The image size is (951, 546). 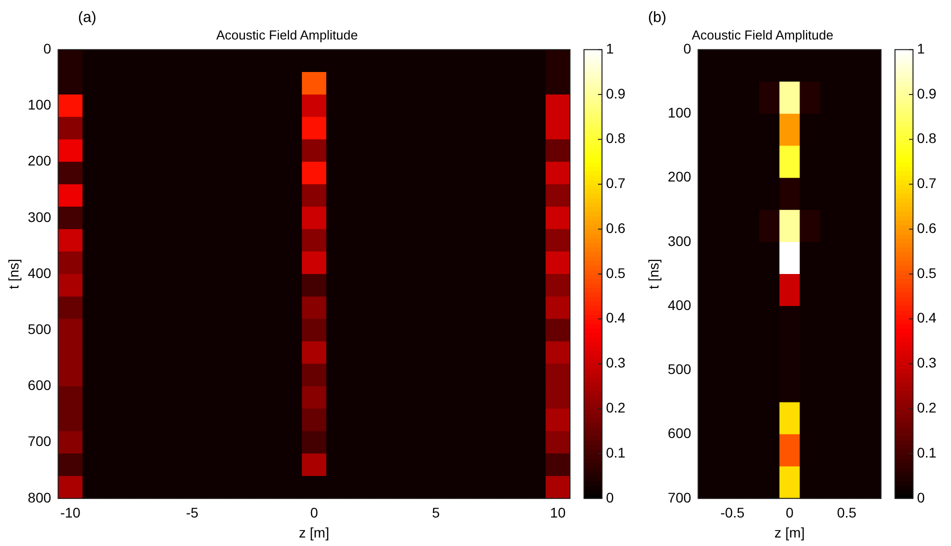 I want to click on x-tick-label: 0.5, so click(x=846, y=512).